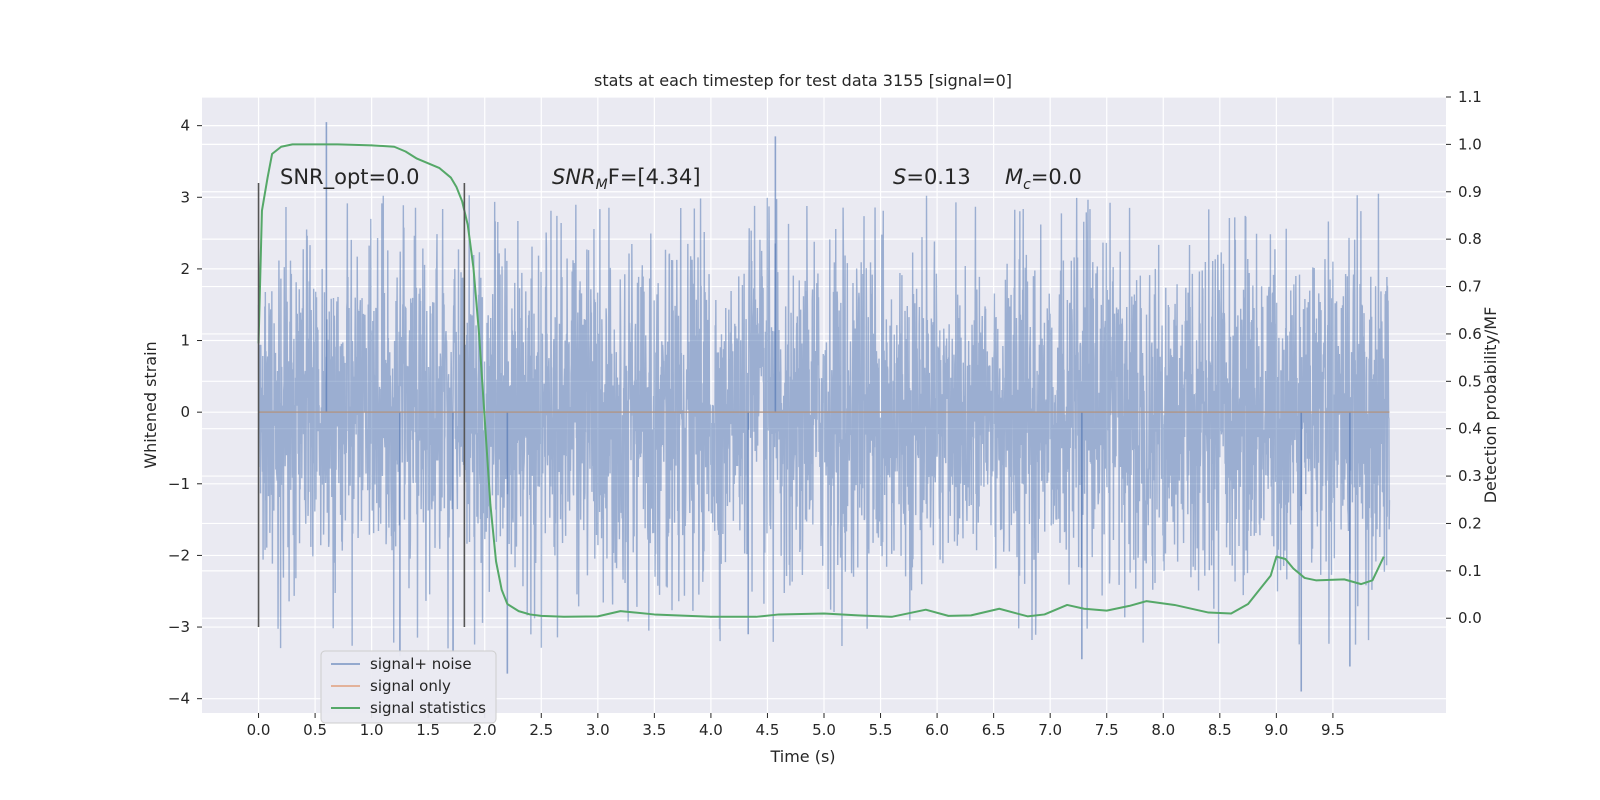 The image size is (1600, 800). I want to click on y-right-tick-label: 1.1, so click(1470, 97).